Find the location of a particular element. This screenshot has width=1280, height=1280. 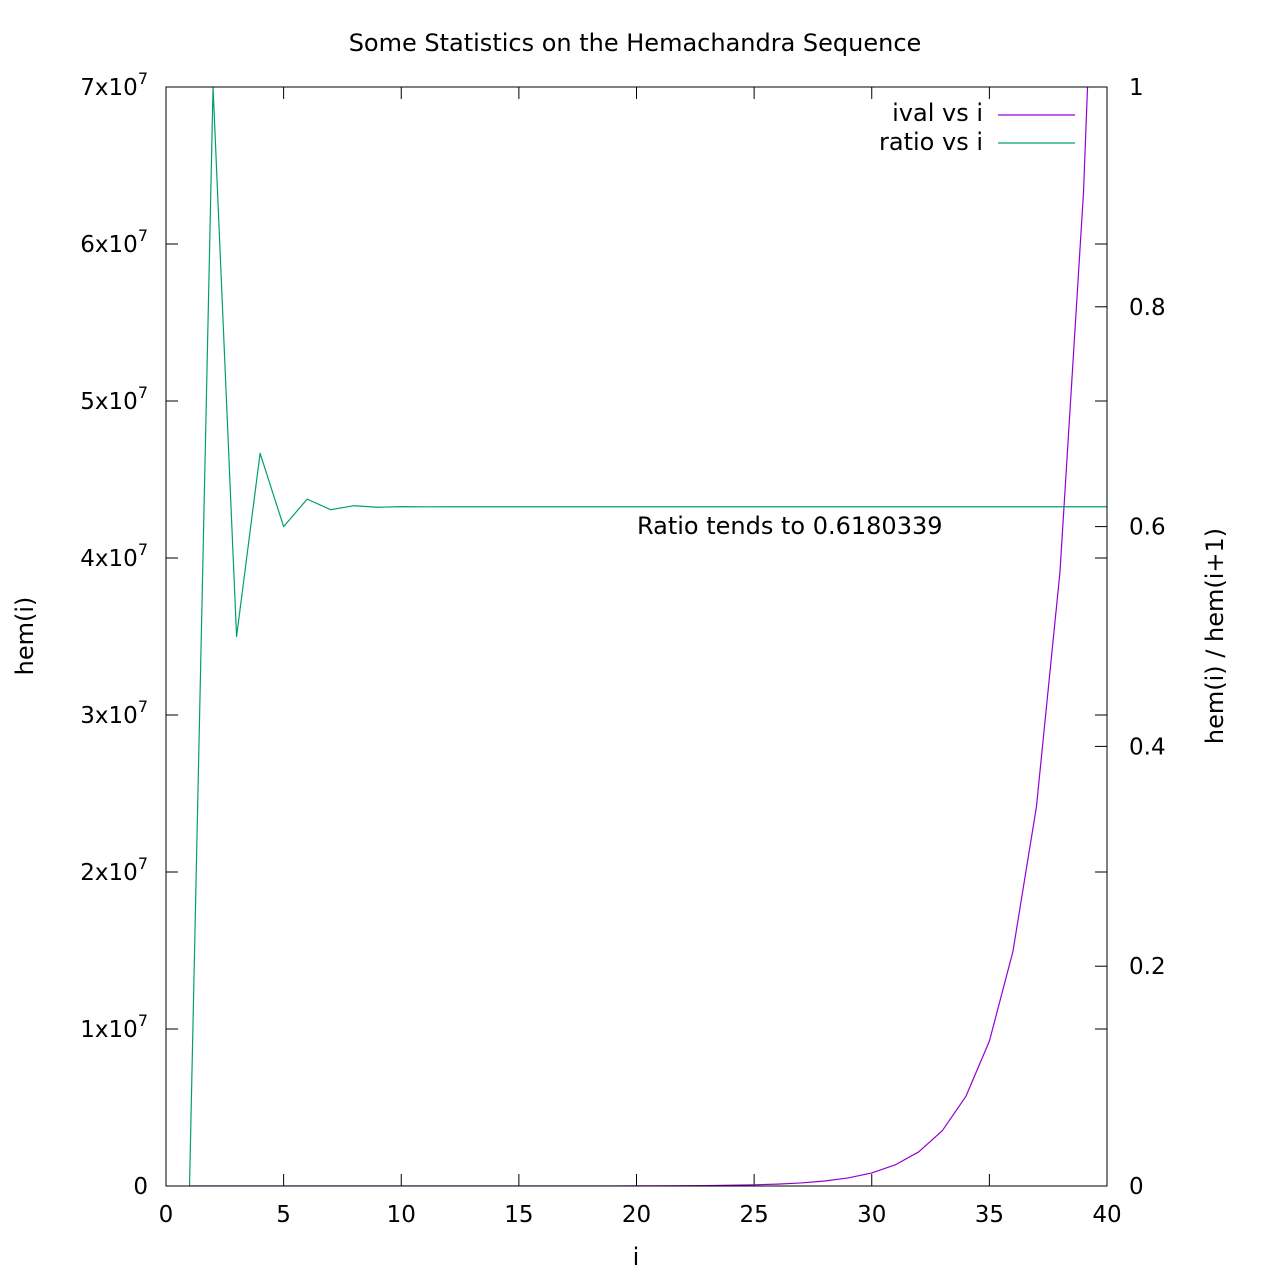

y2-axis-title: hem(i) / hem(i+1) is located at coordinates (1215, 636).